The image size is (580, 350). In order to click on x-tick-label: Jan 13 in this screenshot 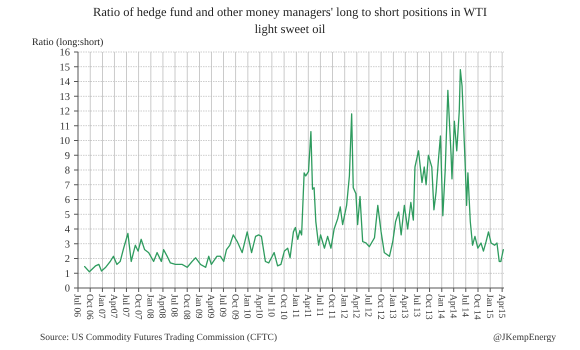, I will do `click(391, 306)`.